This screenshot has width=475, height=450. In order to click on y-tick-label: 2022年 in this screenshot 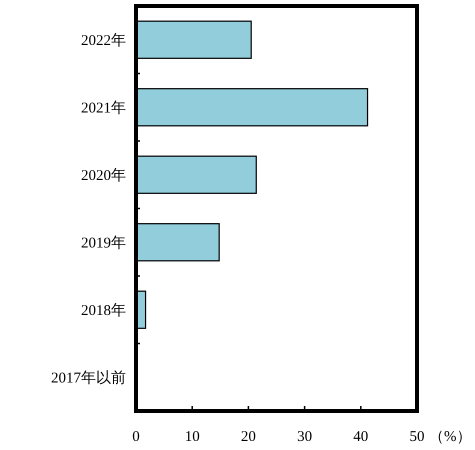, I will do `click(103, 40)`.